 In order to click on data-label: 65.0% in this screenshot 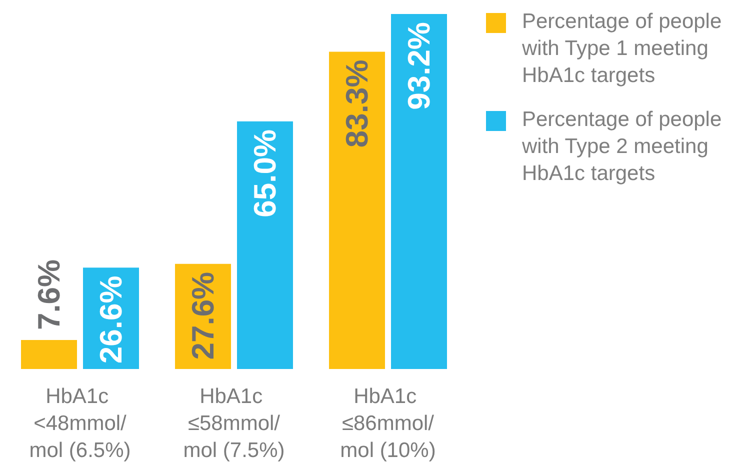, I will do `click(265, 173)`.